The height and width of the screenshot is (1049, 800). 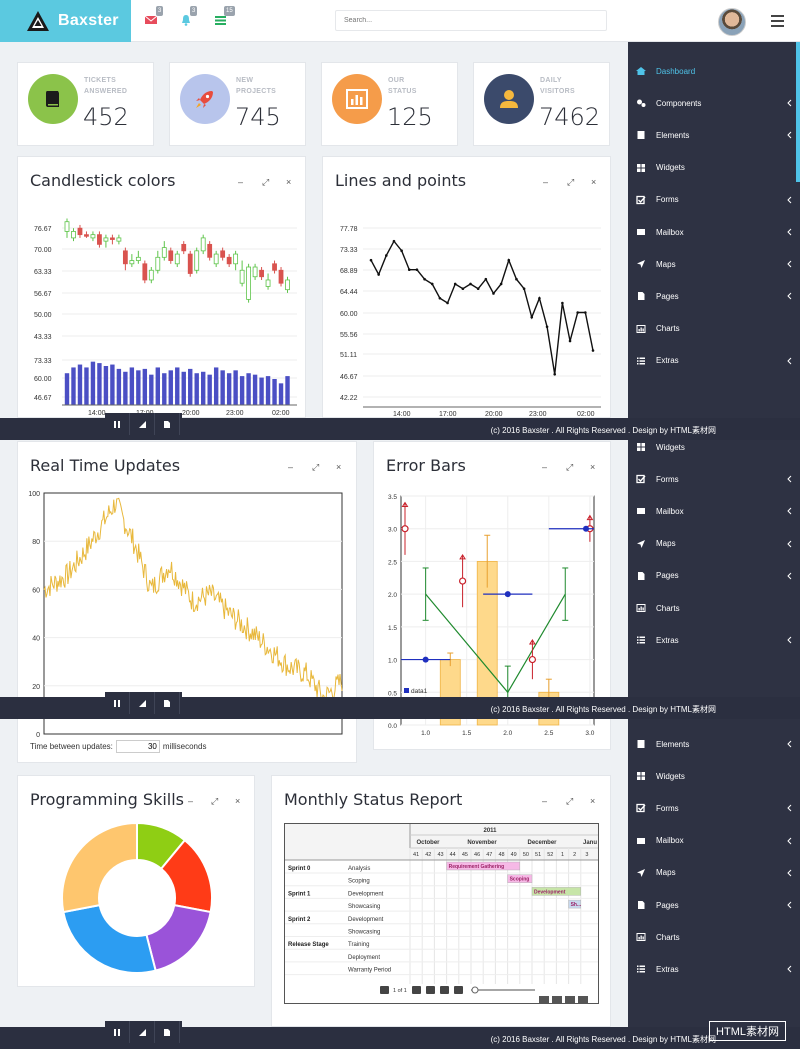 What do you see at coordinates (676, 71) in the screenshot?
I see `sidebar-item-label: Dashboard` at bounding box center [676, 71].